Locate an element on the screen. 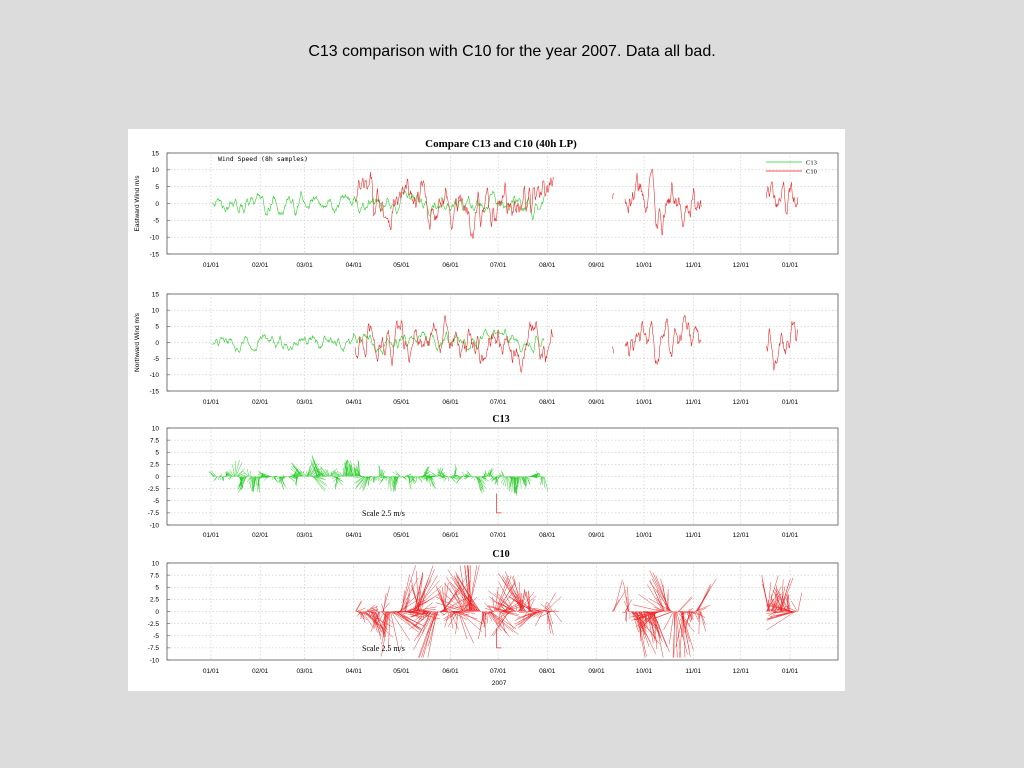 Image resolution: width=1024 pixels, height=768 pixels. x-tick-label: 05/01 is located at coordinates (401, 265).